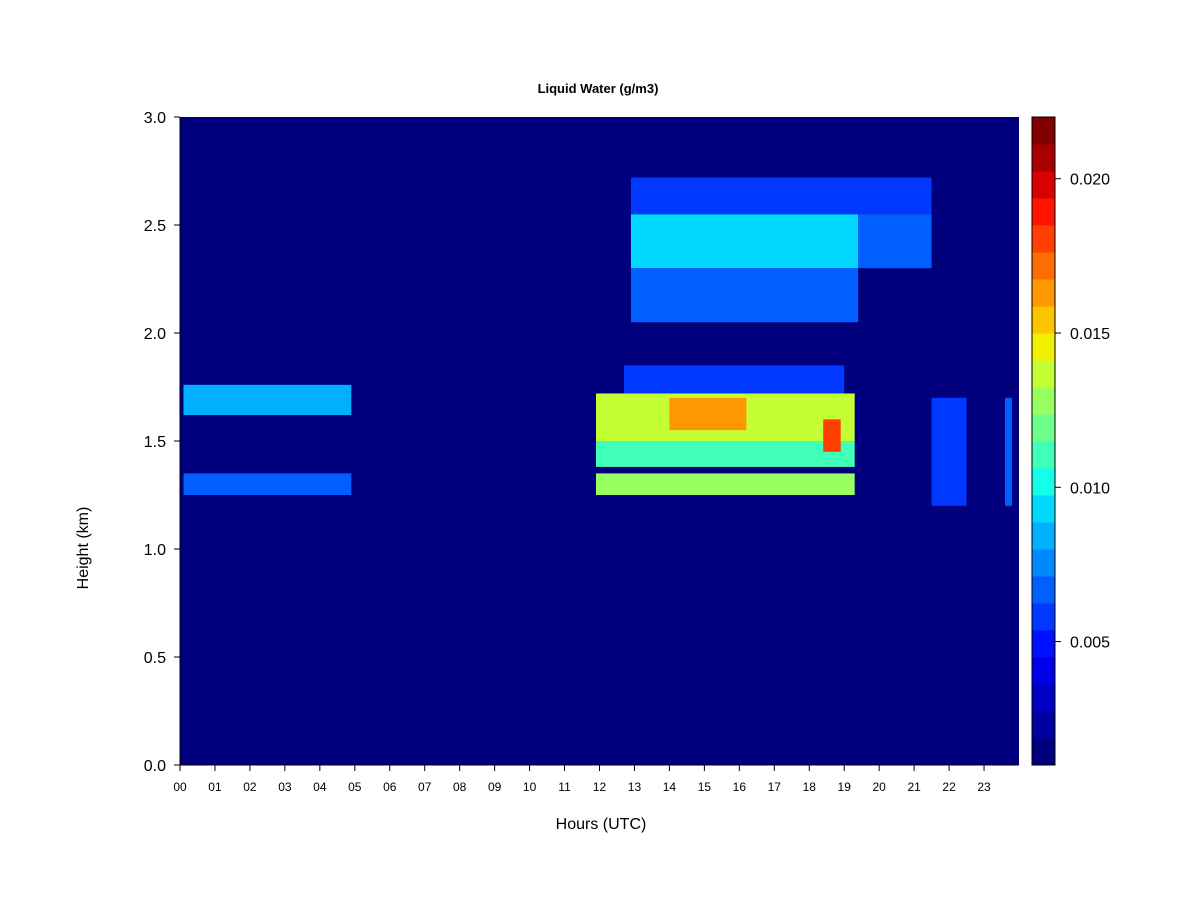  Describe the element at coordinates (155, 334) in the screenshot. I see `y-tick-label: 2.0` at that location.